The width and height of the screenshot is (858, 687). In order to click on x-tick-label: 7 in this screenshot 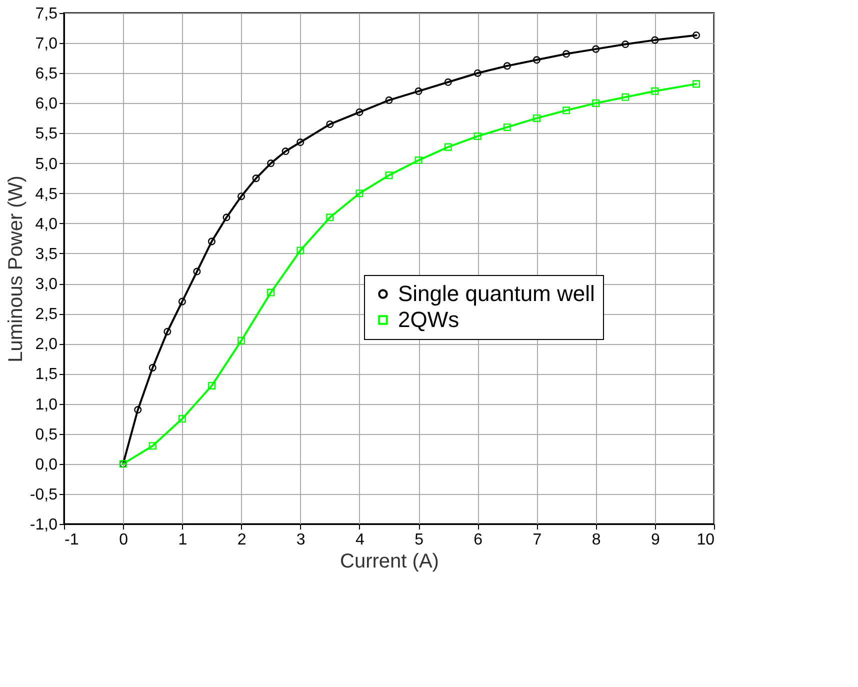, I will do `click(537, 540)`.